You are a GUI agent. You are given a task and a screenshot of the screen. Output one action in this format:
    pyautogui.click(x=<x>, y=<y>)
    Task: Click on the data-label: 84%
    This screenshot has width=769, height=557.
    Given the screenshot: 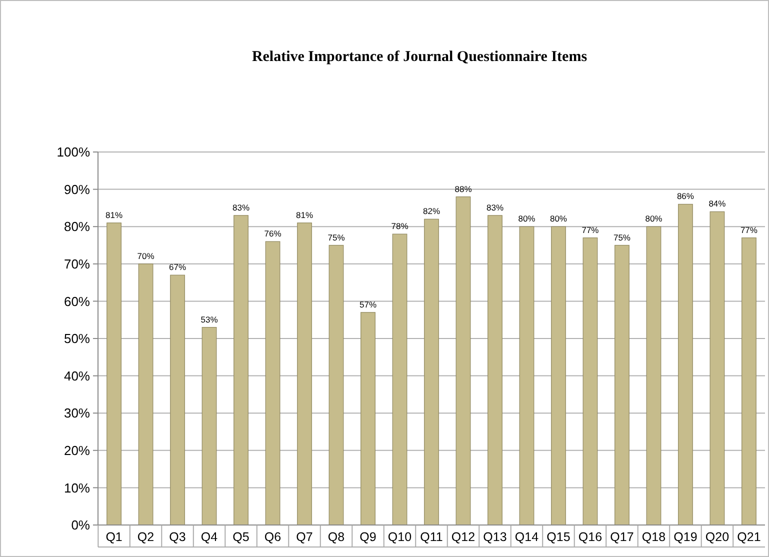 What is the action you would take?
    pyautogui.click(x=717, y=203)
    